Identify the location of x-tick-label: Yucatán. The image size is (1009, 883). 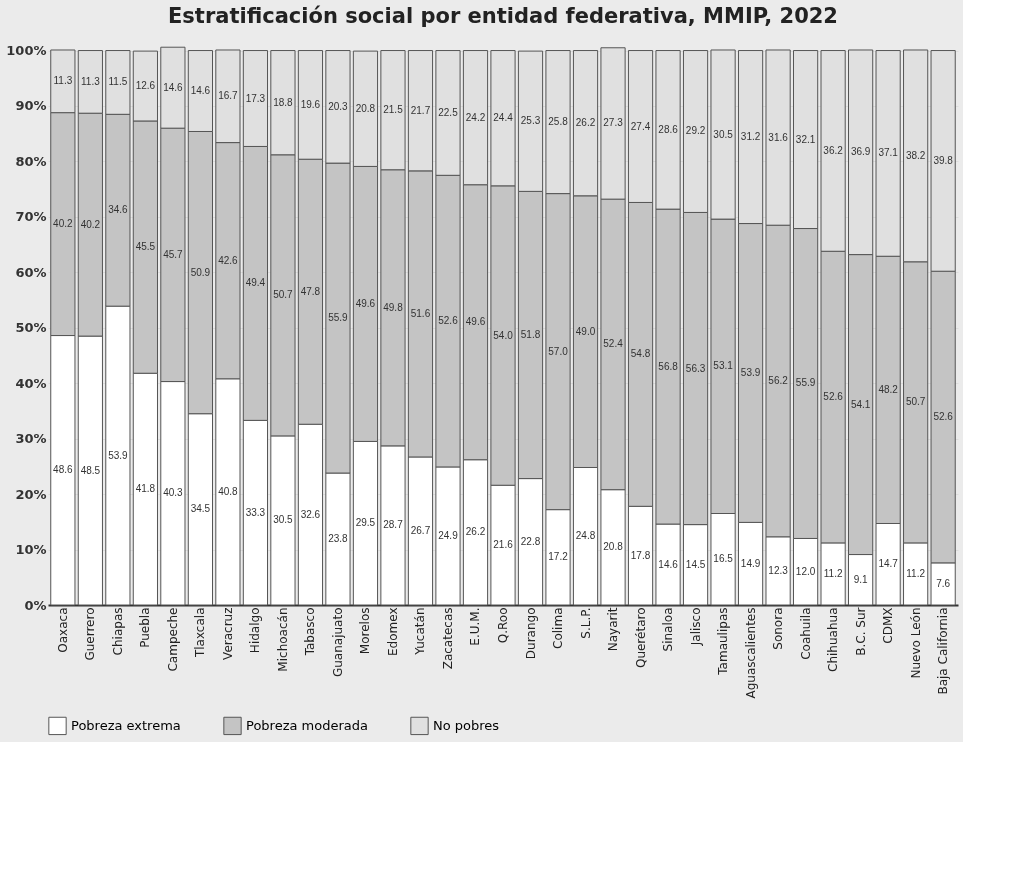
(420, 631).